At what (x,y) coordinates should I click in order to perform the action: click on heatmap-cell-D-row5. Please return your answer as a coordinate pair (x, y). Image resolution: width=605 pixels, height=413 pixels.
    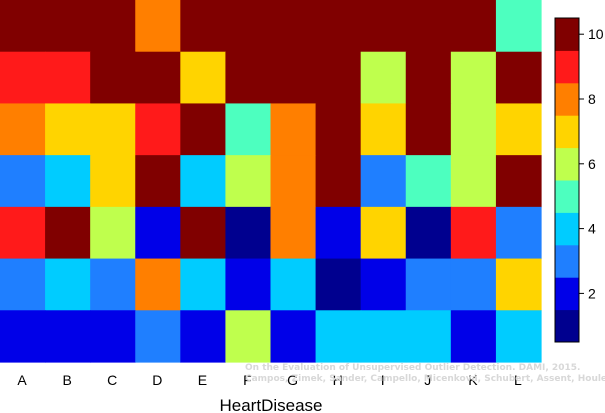
    Looking at the image, I should click on (158, 233).